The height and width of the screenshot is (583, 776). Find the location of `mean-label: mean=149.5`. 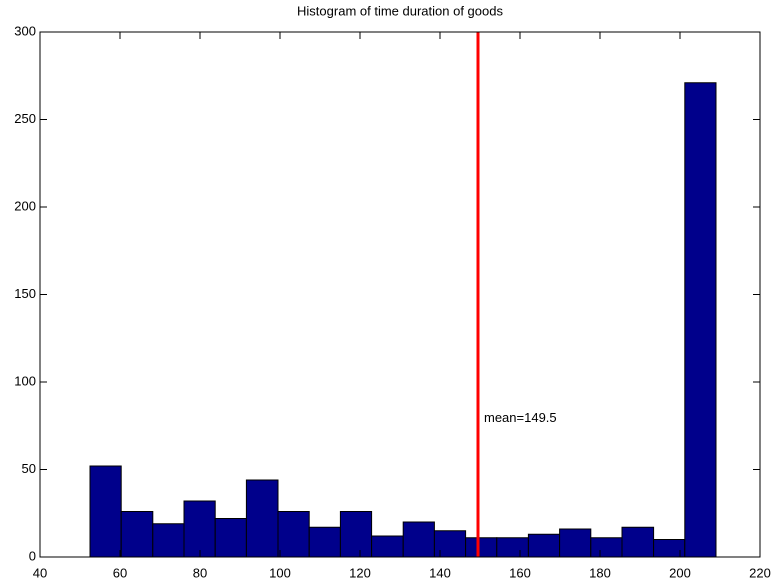

mean-label: mean=149.5 is located at coordinates (520, 417).